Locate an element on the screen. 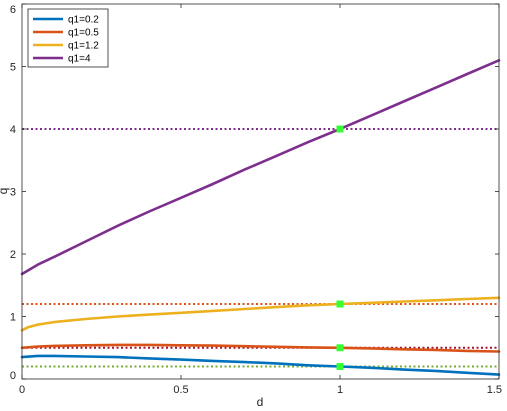 This screenshot has height=411, width=507. intersection-markers is located at coordinates (340, 247).